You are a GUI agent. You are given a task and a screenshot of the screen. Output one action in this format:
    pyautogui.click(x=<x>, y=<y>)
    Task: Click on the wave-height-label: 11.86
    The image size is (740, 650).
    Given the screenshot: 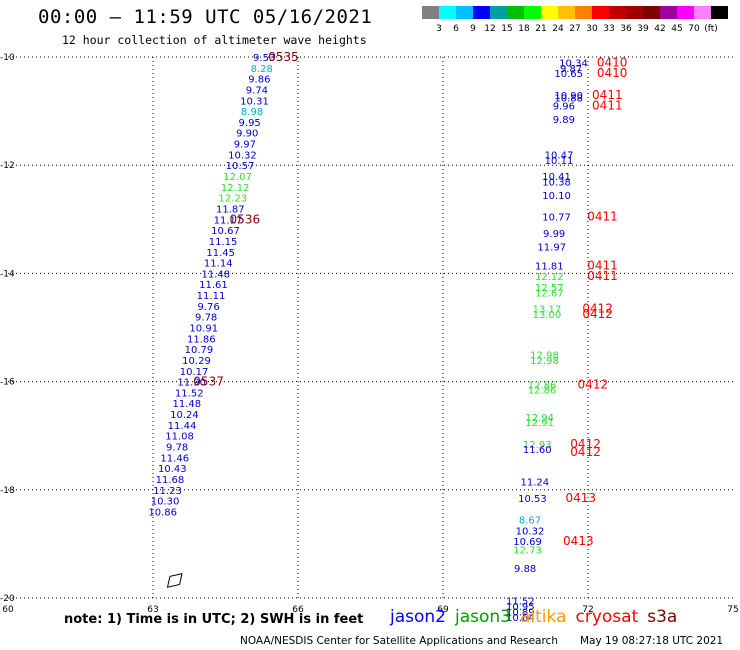 What is the action you would take?
    pyautogui.click(x=201, y=339)
    